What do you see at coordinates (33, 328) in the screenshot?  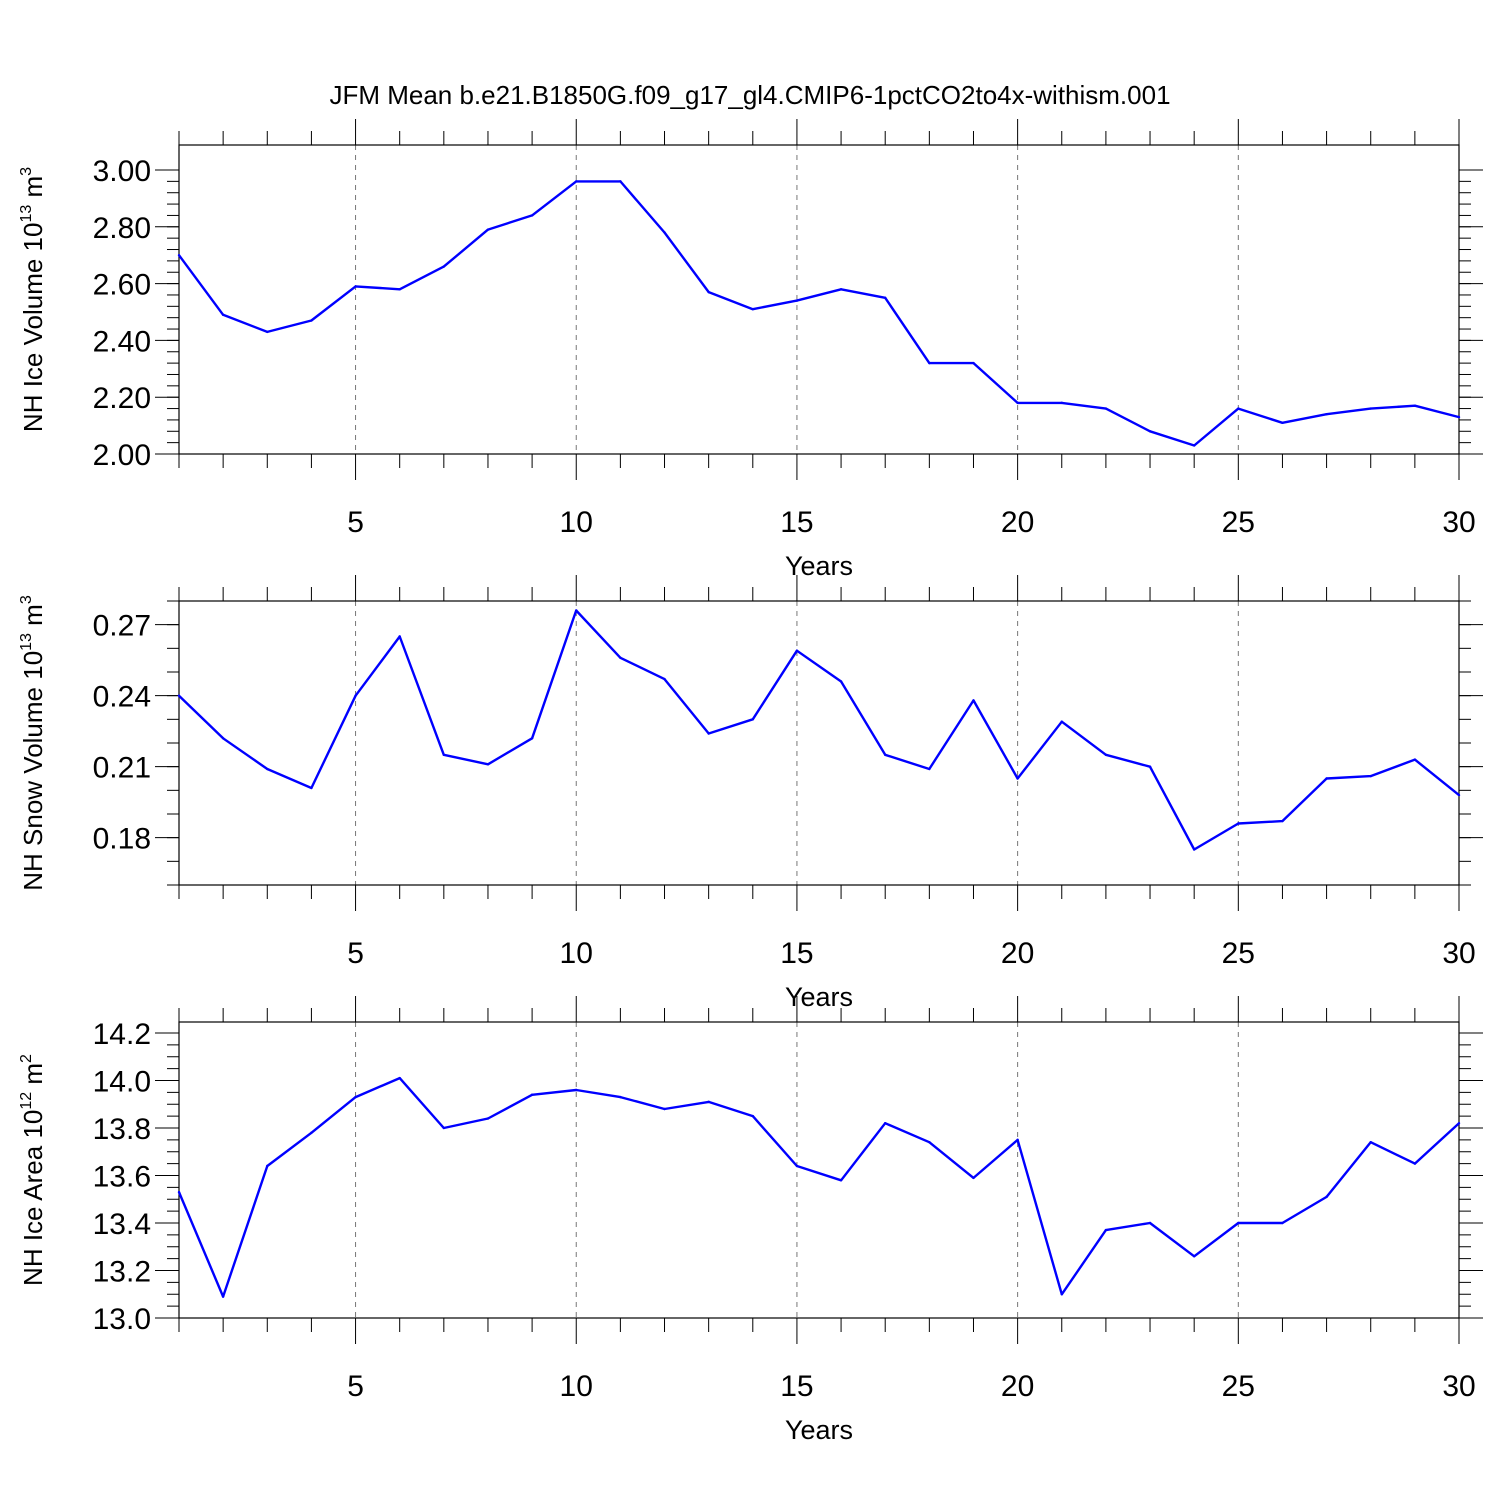 I see `y-axis-label-text: NH Ice Volume 10` at bounding box center [33, 328].